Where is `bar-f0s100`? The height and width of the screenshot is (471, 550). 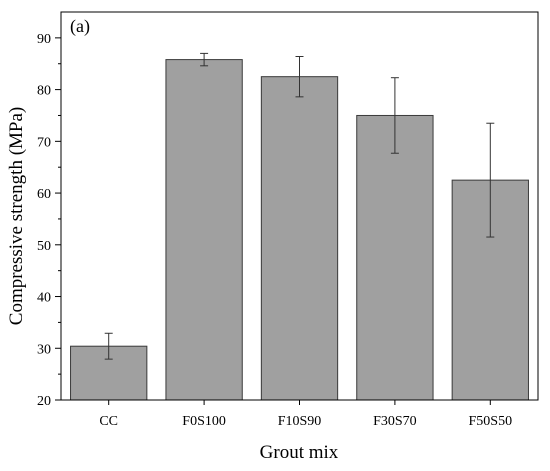
bar-f0s100 is located at coordinates (204, 230).